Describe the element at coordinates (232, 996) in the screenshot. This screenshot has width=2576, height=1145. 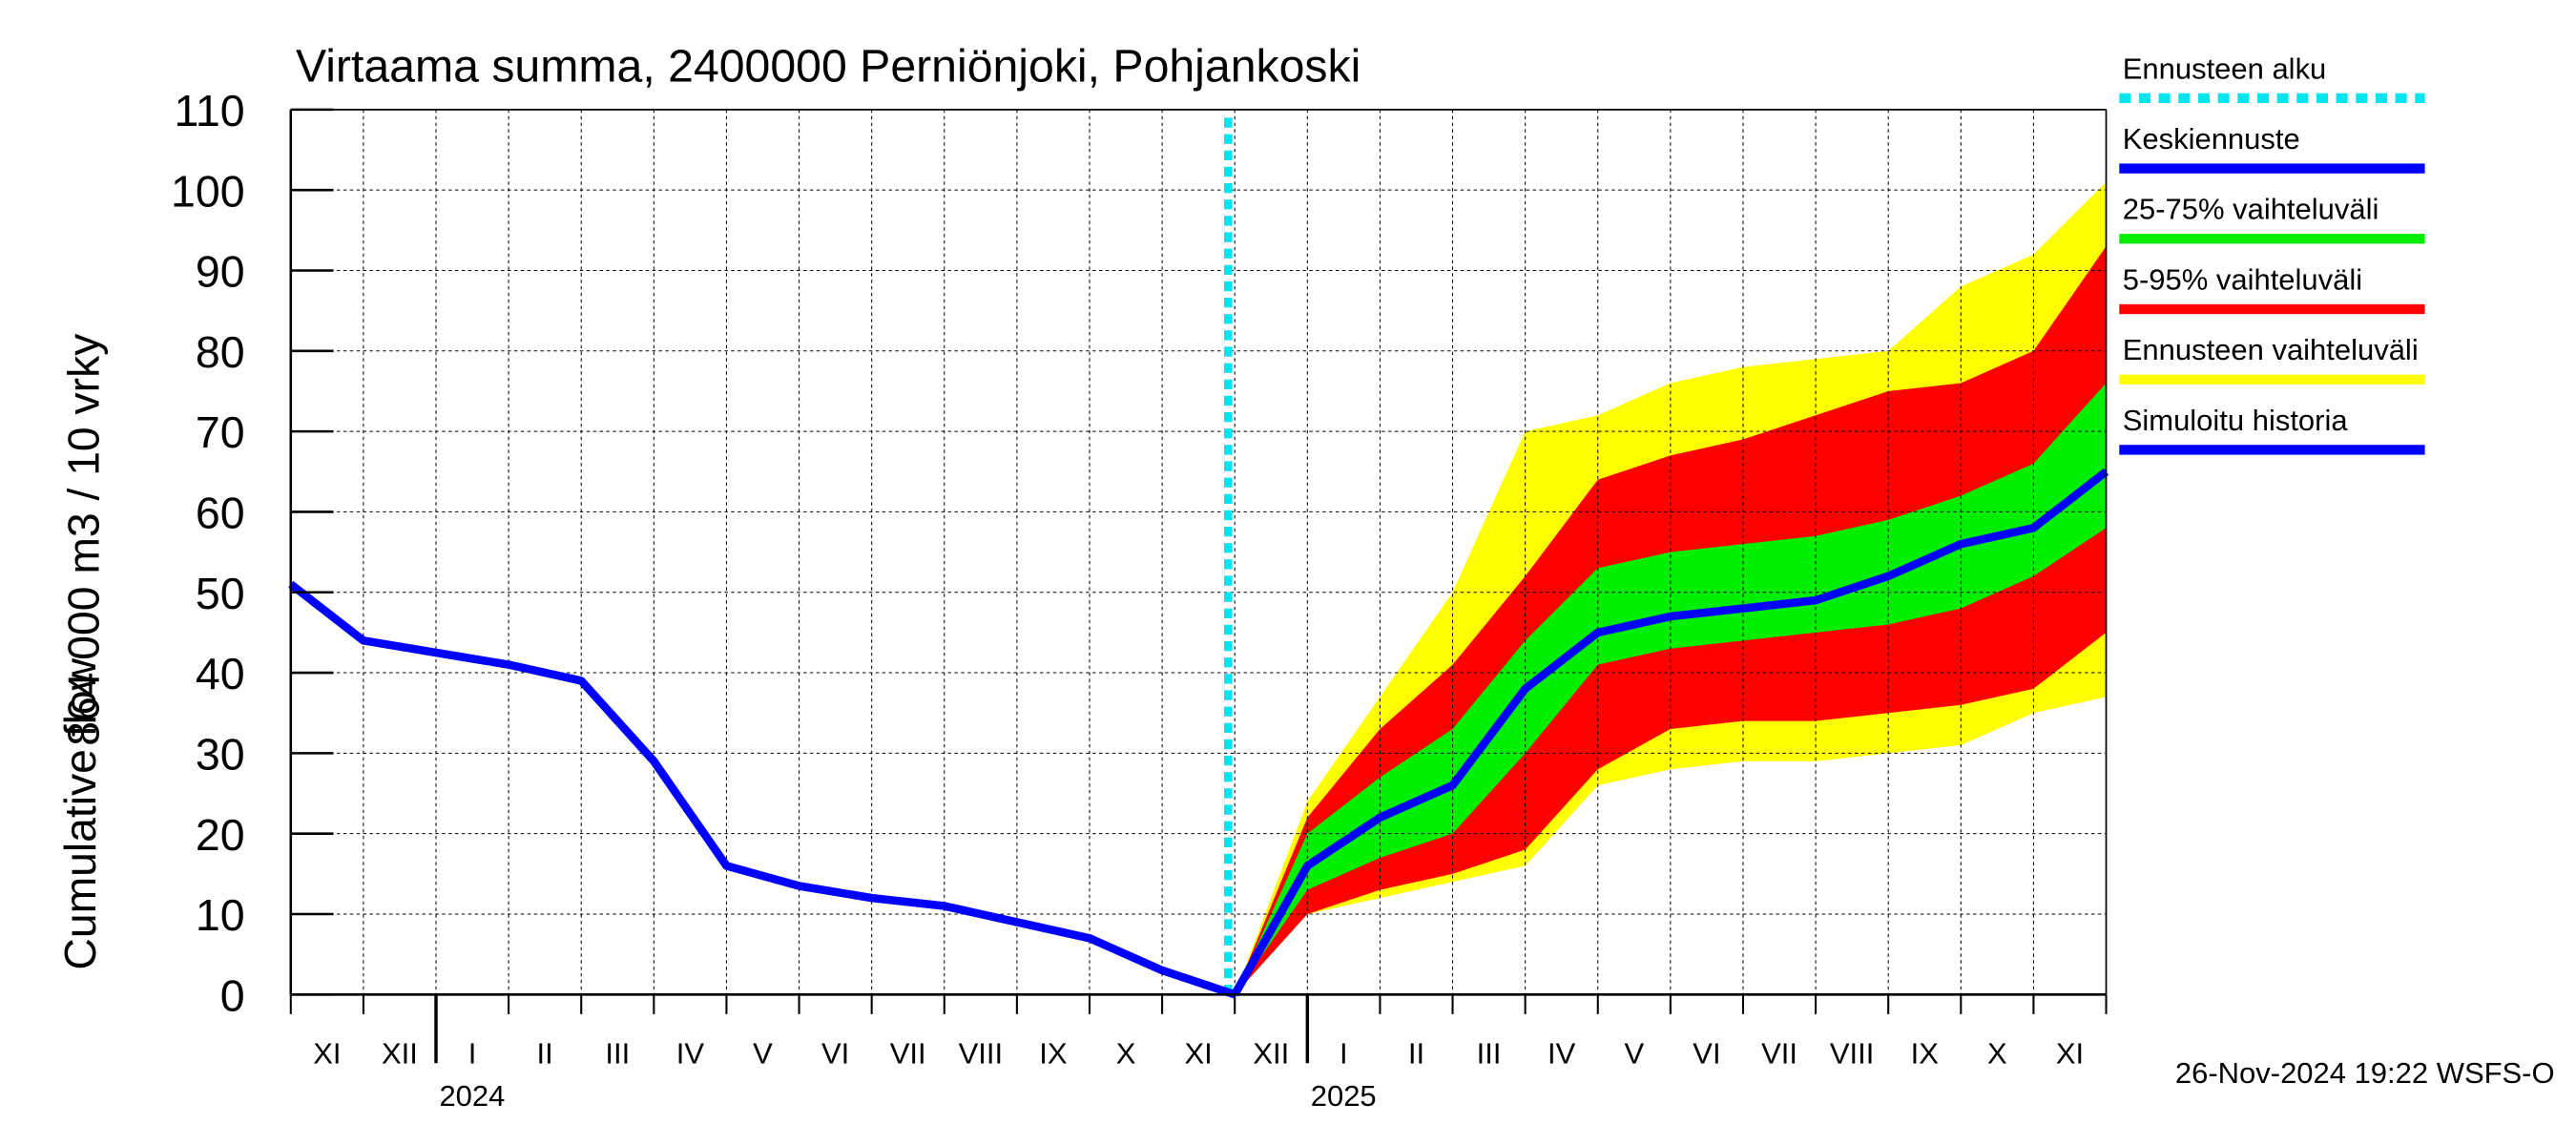
I see `y-tick-label: 0` at that location.